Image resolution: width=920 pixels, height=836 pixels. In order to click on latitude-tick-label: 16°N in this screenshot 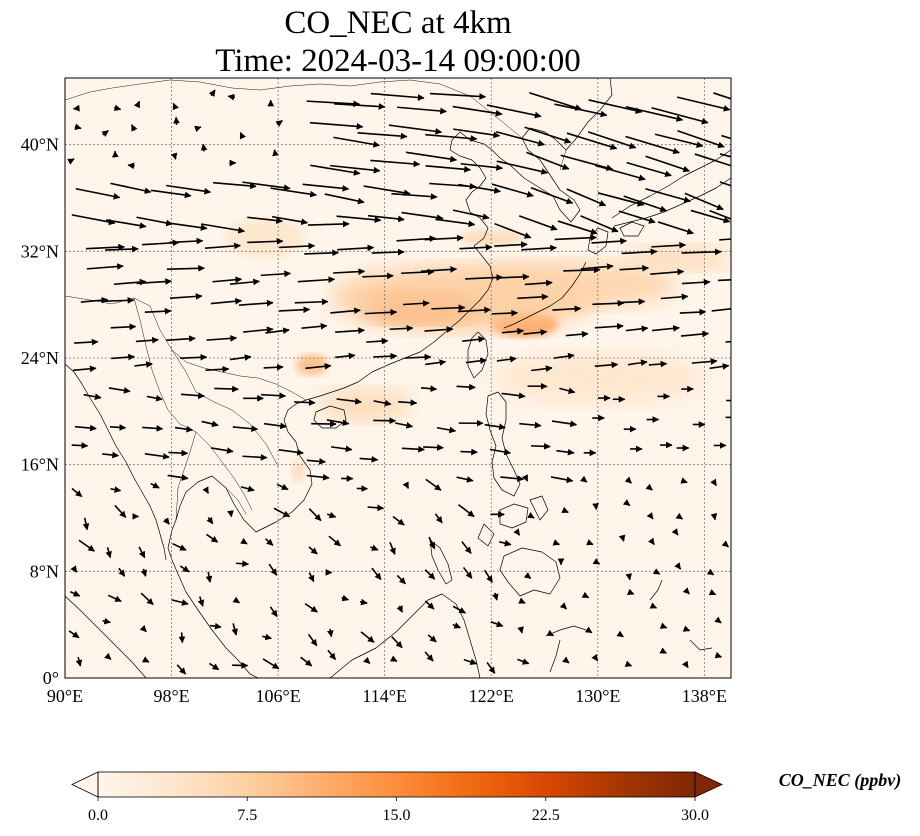, I will do `click(40, 465)`.